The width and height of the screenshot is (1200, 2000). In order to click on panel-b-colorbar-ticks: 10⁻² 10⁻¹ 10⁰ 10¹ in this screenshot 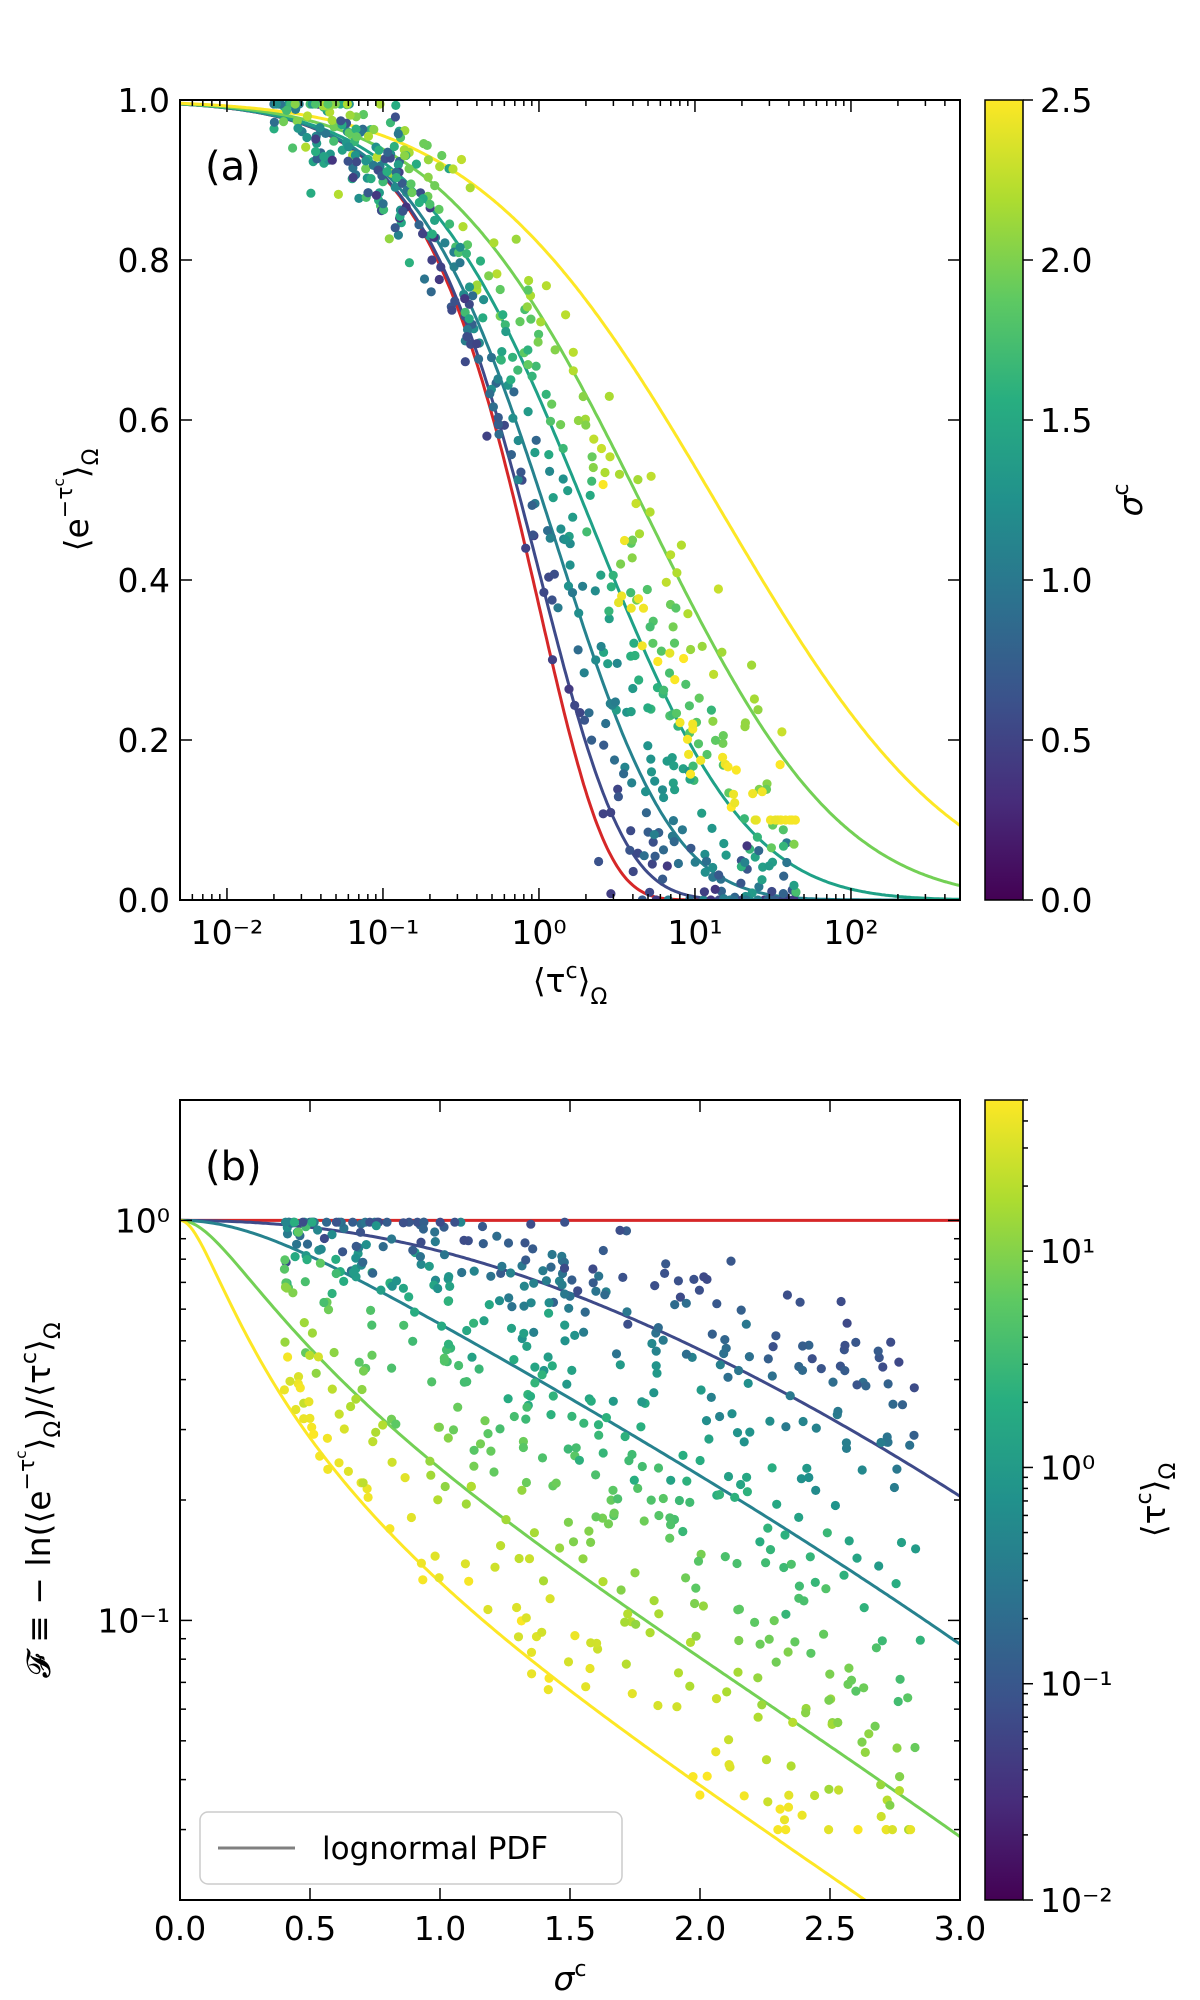, I will do `click(1068, 1509)`.